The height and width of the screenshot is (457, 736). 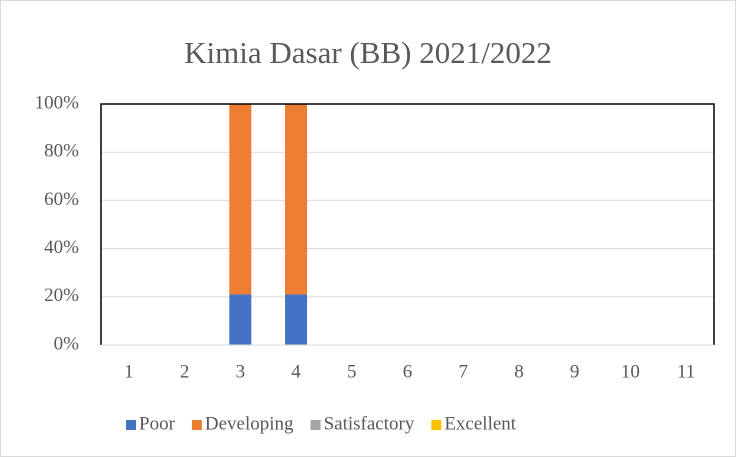 I want to click on x-tick-label: 4, so click(x=296, y=371).